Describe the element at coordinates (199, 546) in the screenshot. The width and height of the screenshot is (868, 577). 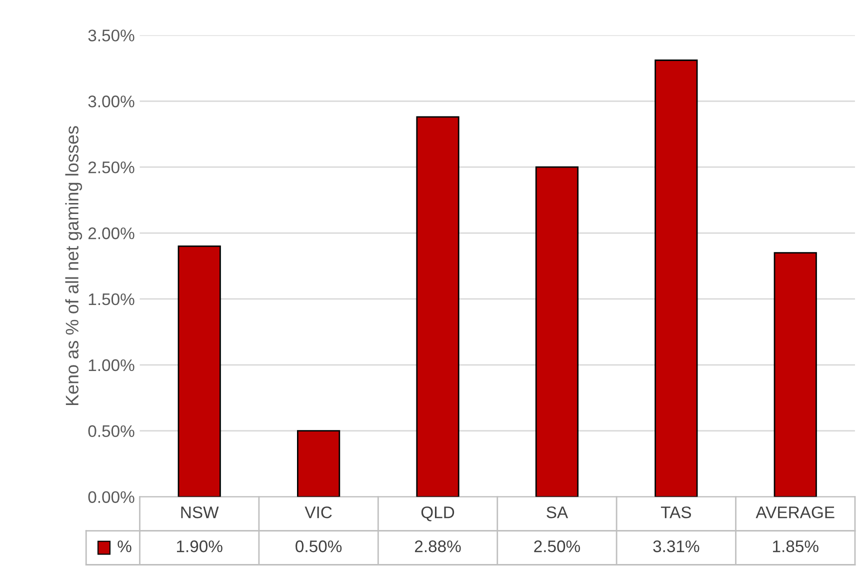
I see `data-label: 1.90%` at that location.